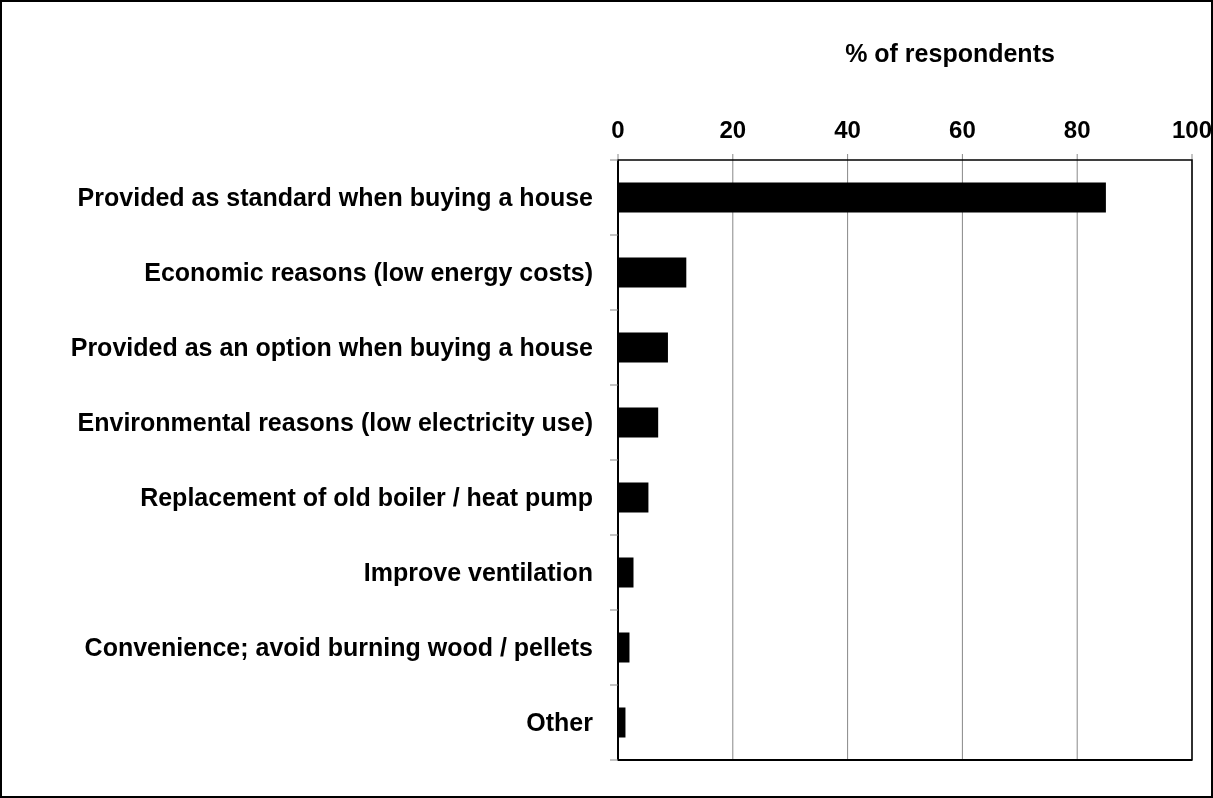 The image size is (1213, 798). Describe the element at coordinates (338, 647) in the screenshot. I see `y-tick-label: Convenience; avoid burning wood / pellets` at that location.